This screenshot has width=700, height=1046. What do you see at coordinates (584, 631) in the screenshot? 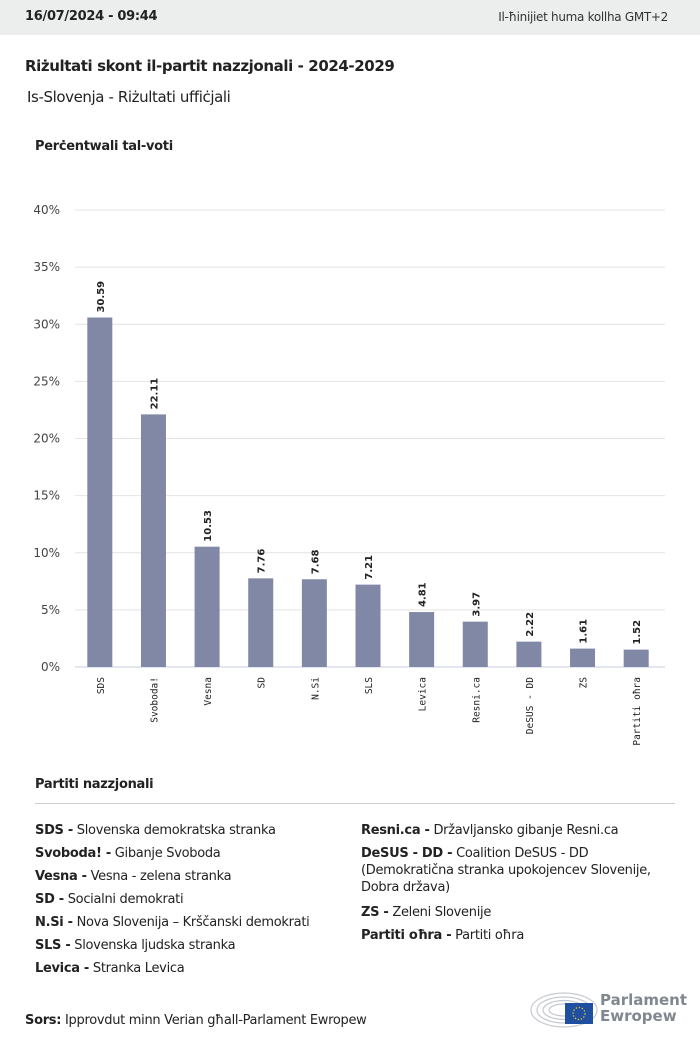
I see `bar-value-label: 1.61` at bounding box center [584, 631].